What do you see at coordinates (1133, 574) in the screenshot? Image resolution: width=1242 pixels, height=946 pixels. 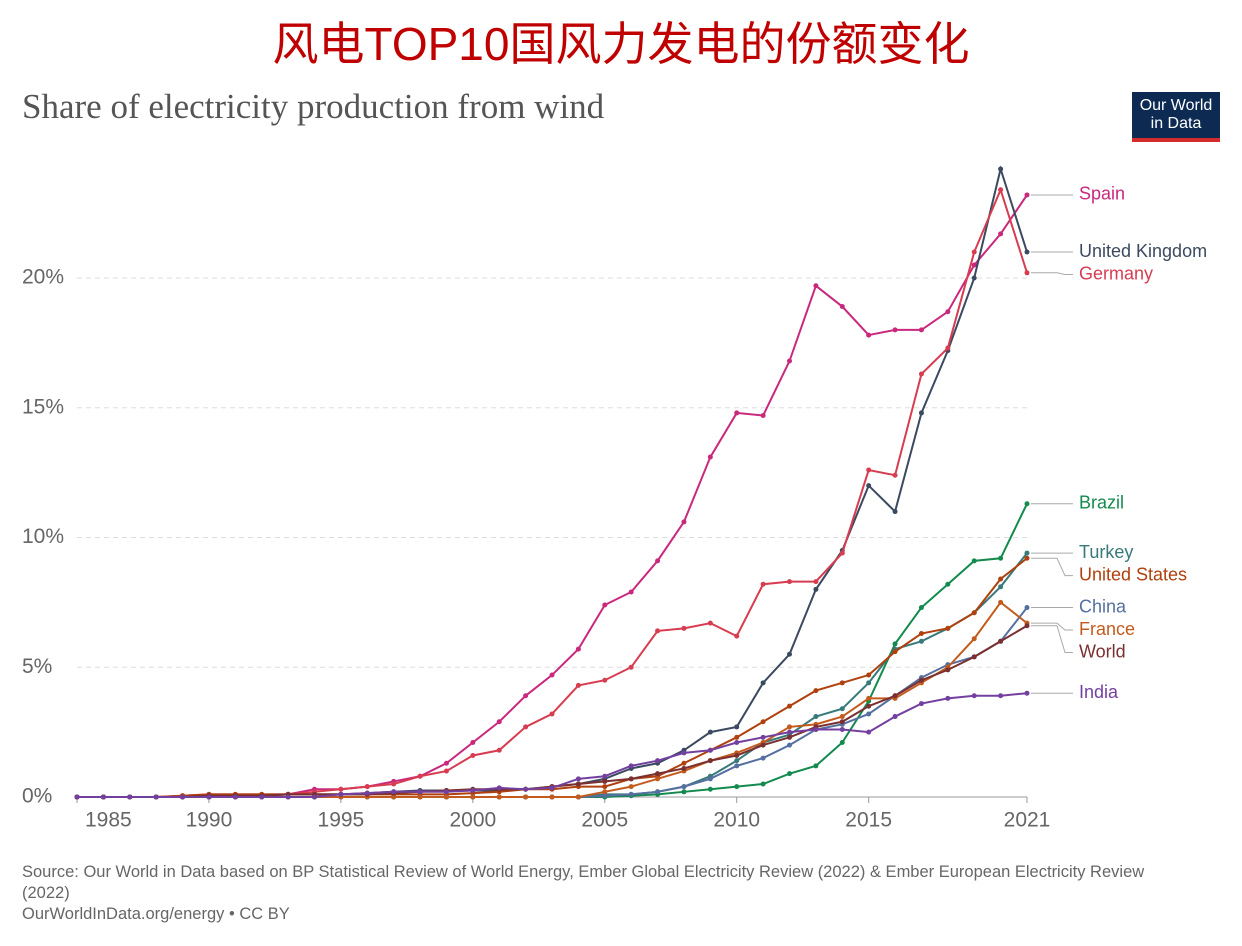 I see `legend-label: United States` at bounding box center [1133, 574].